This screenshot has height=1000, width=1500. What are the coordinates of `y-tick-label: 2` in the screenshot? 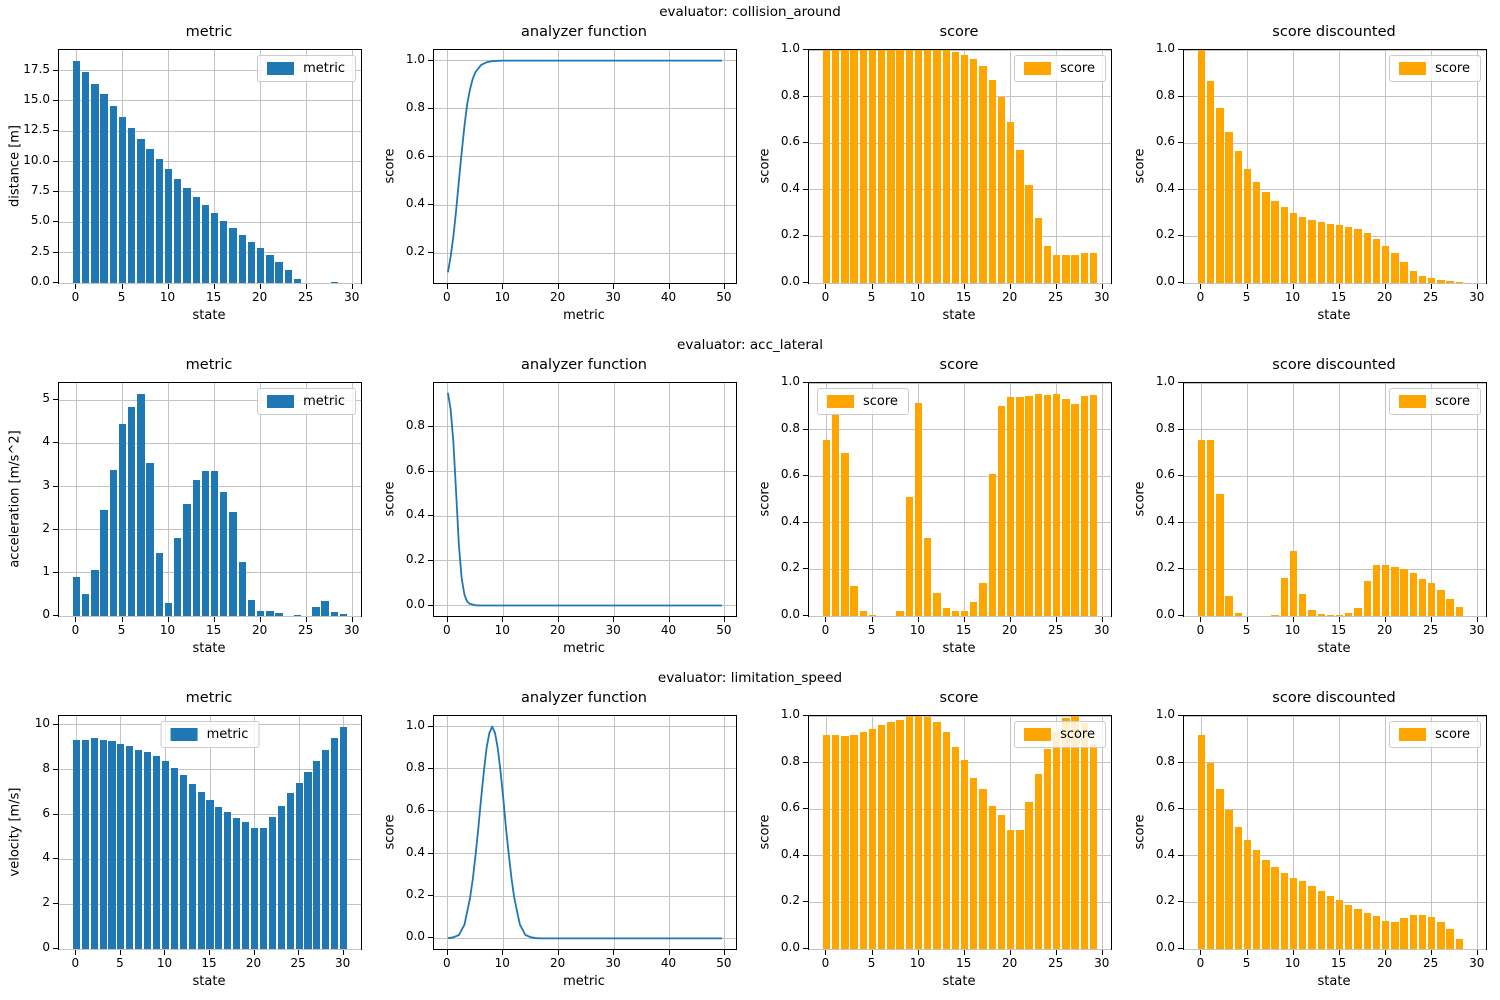 It's located at (46, 902).